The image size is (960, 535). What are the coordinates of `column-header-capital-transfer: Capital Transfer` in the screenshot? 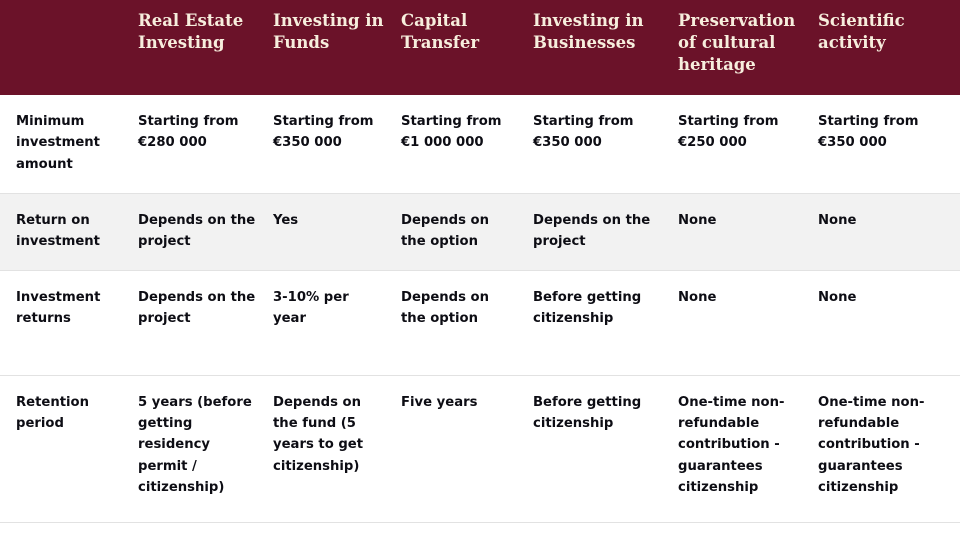 It's located at (467, 47).